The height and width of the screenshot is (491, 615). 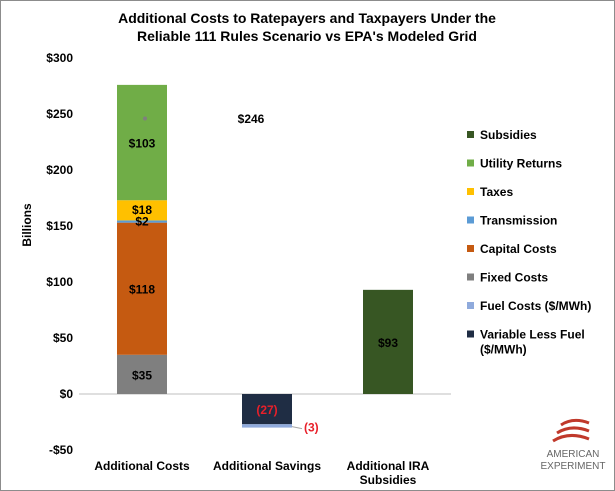 I want to click on american-experiment-logo: AMERICAN EXPERIMENT, so click(x=573, y=445).